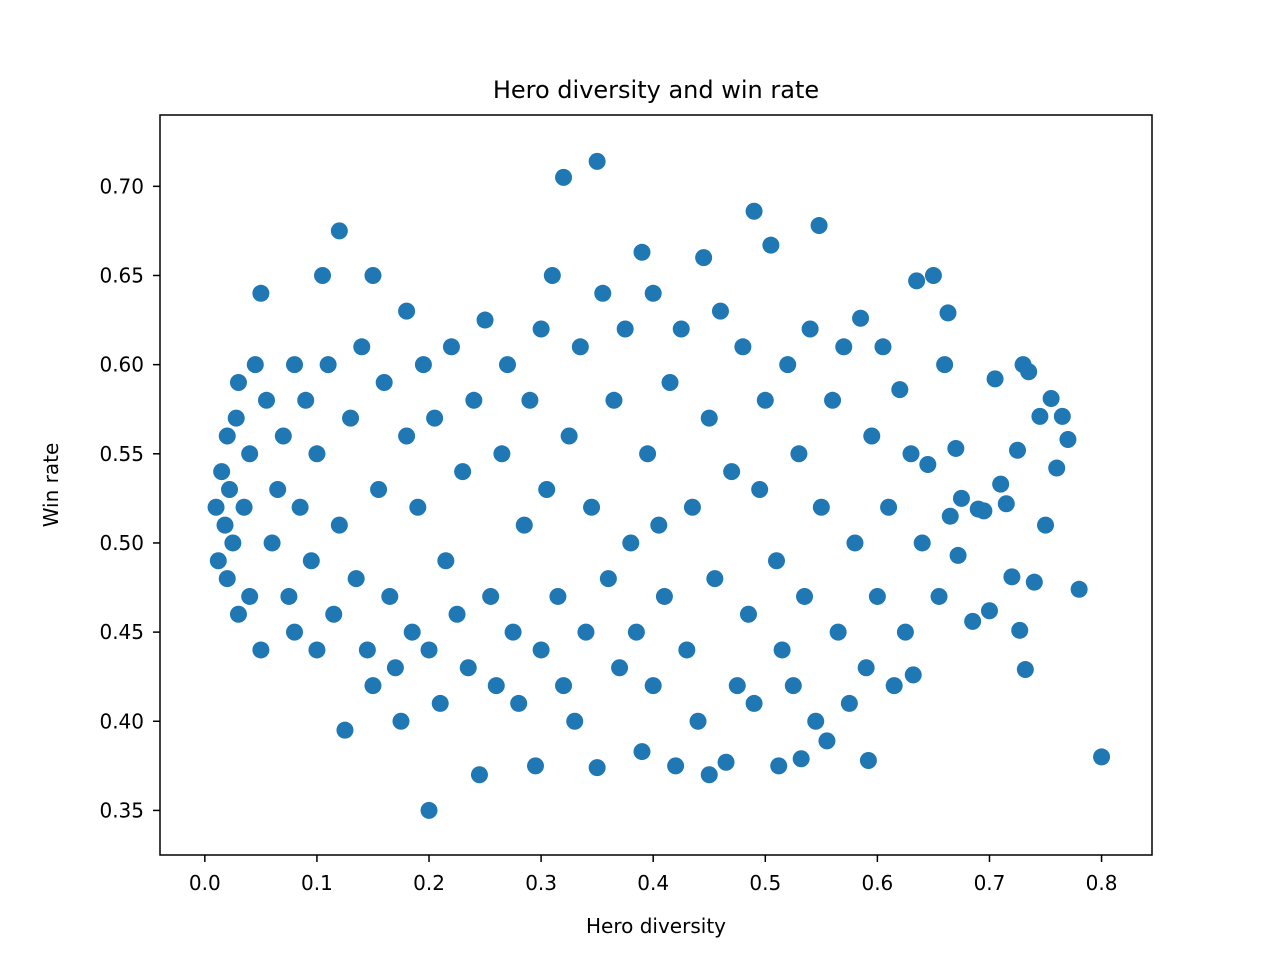 The image size is (1280, 964). I want to click on y-tick-label: 0.65, so click(121, 275).